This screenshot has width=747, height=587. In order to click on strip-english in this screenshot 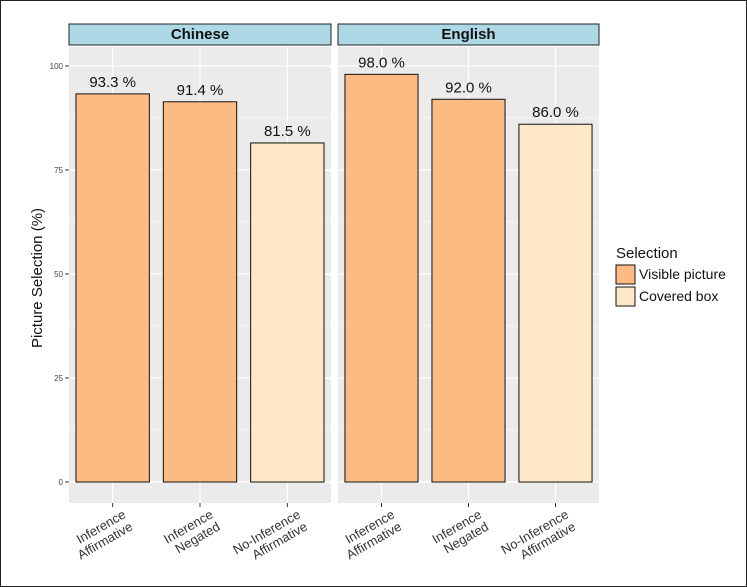, I will do `click(468, 34)`.